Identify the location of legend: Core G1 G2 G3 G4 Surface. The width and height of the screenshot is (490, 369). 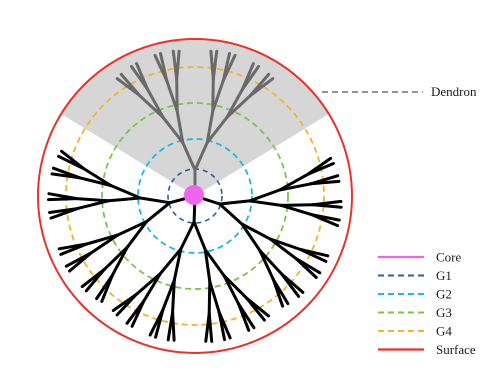
(427, 303).